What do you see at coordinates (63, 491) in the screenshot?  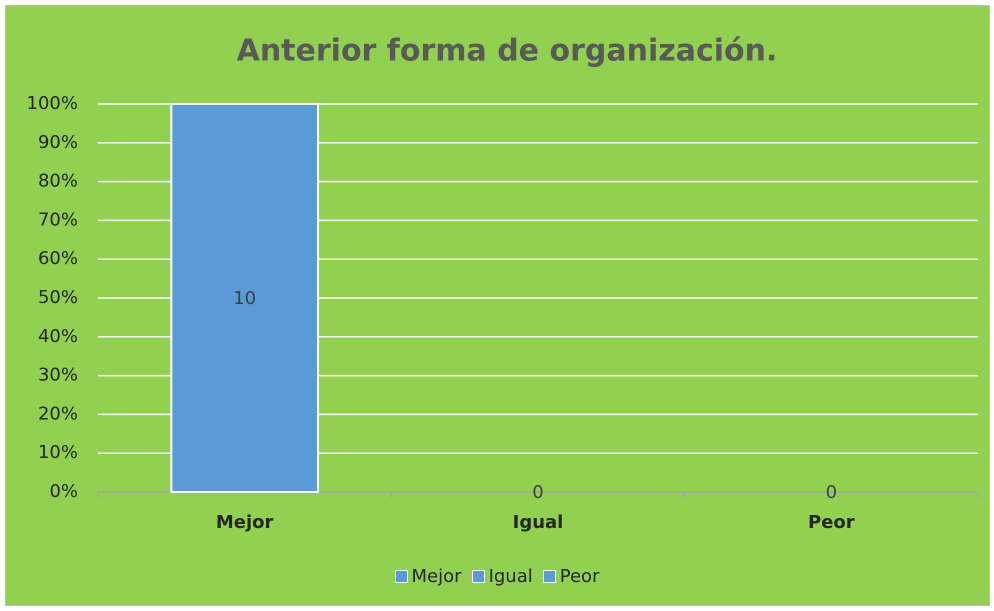 I see `y-tick-label: 0%` at bounding box center [63, 491].